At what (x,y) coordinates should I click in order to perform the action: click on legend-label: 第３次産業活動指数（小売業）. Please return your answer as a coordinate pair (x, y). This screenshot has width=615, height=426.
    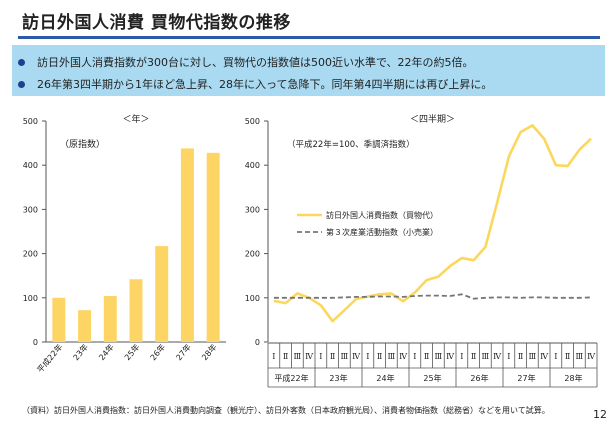
    Looking at the image, I should click on (382, 232).